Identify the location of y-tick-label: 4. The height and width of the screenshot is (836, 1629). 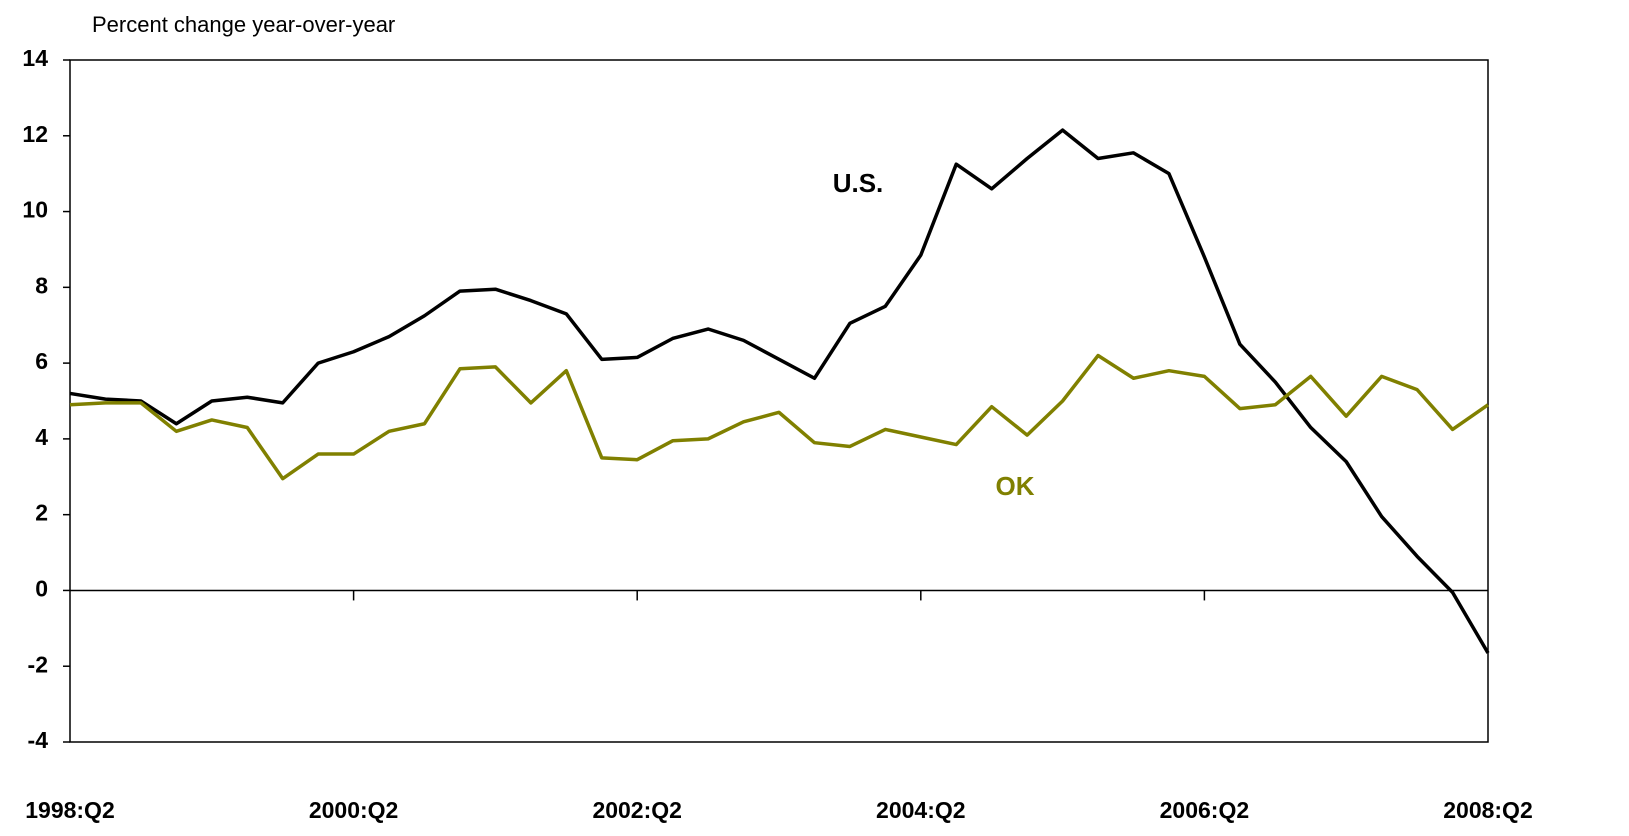
(41, 437).